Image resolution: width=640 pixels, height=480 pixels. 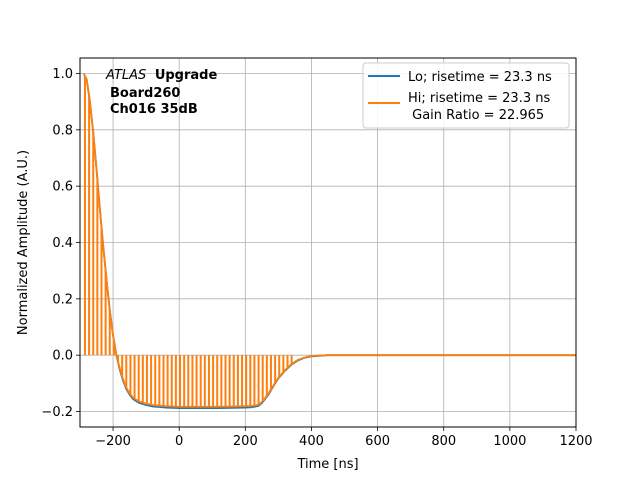 What do you see at coordinates (145, 93) in the screenshot?
I see `annotation-line-2: Board260` at bounding box center [145, 93].